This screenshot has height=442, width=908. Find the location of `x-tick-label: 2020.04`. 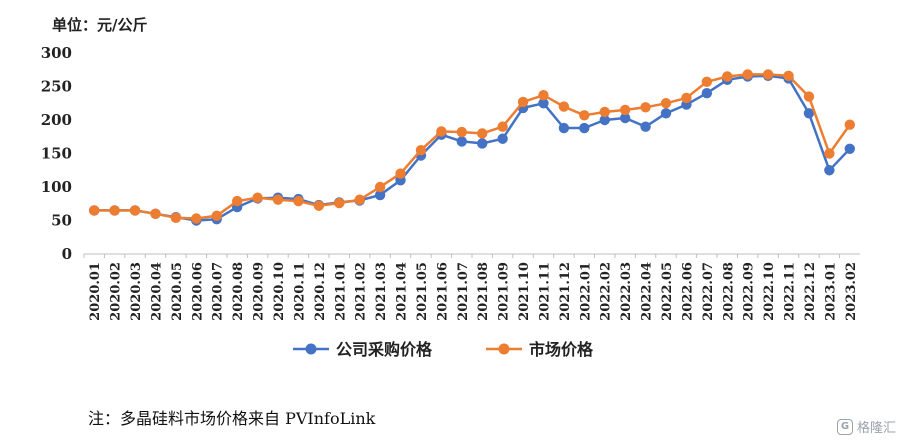

x-tick-label: 2020.04 is located at coordinates (156, 291).